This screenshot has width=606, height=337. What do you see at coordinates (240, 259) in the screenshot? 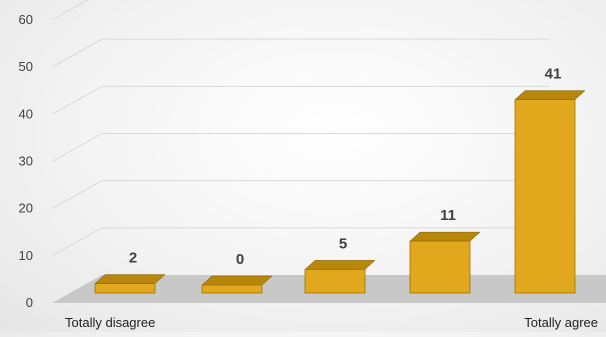
I see `data-label: 0` at bounding box center [240, 259].